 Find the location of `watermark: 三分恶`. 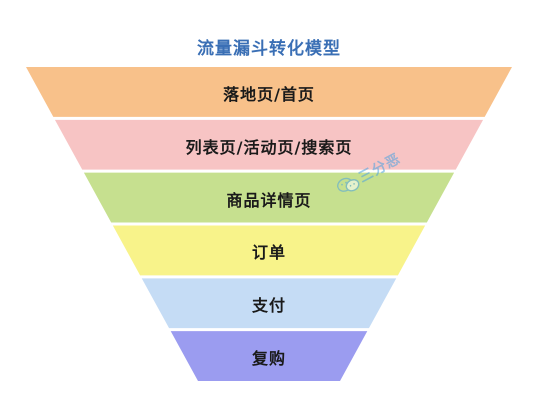

watermark: 三分恶 is located at coordinates (382, 166).